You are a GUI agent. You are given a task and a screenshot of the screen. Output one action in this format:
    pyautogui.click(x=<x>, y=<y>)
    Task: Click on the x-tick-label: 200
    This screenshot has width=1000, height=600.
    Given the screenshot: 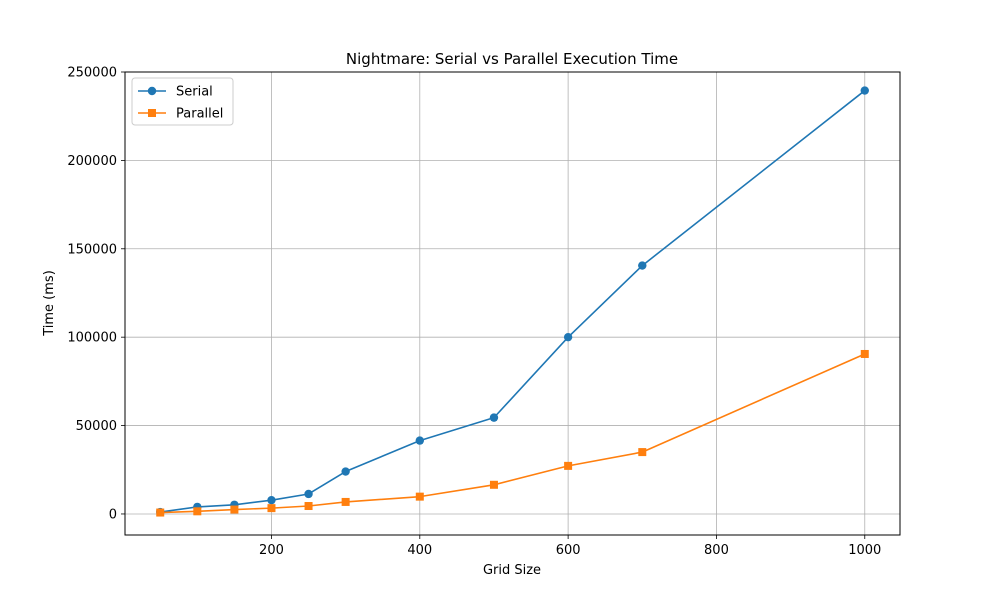 What is the action you would take?
    pyautogui.click(x=271, y=550)
    